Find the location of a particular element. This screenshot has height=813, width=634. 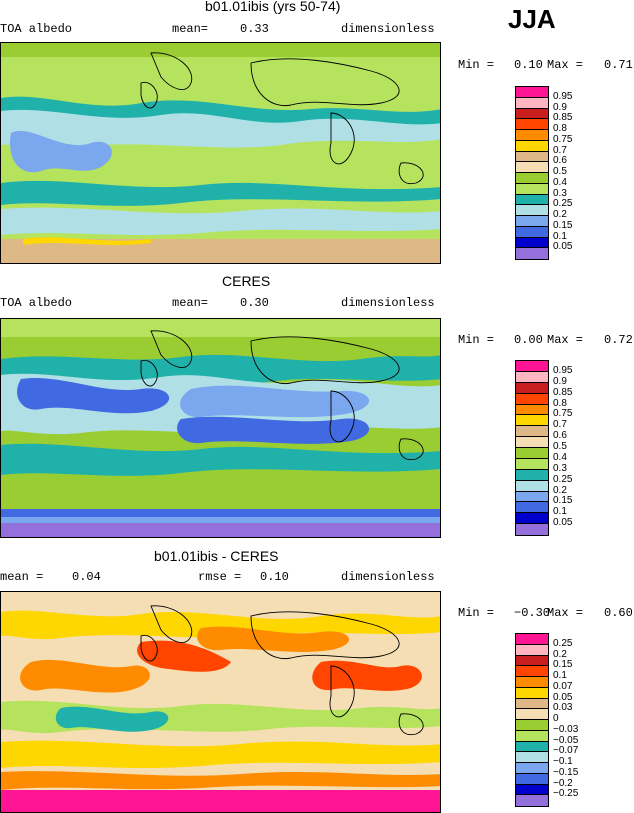

colorbar-label: 0.2 is located at coordinates (560, 214).